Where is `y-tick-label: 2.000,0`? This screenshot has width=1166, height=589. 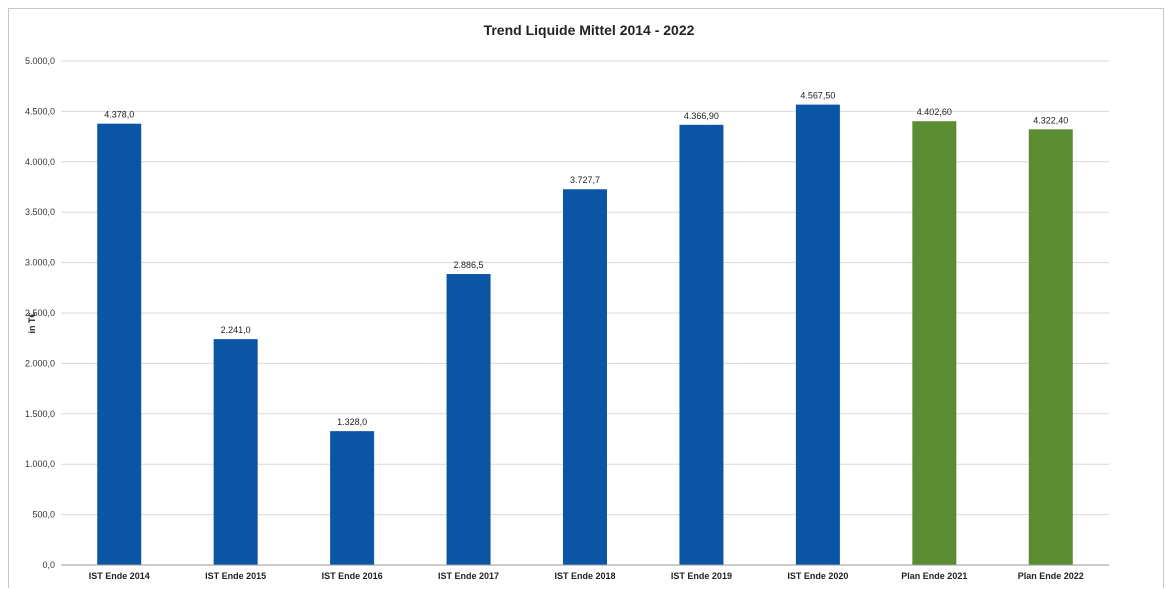
y-tick-label: 2.000,0 is located at coordinates (40, 363).